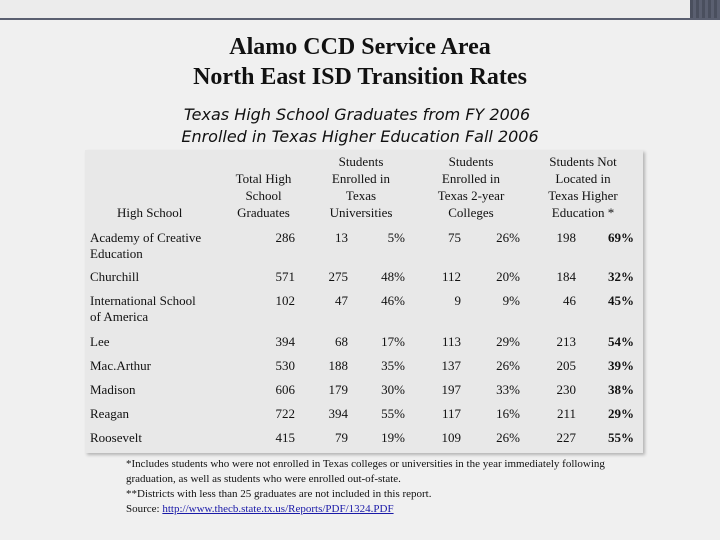 The image size is (720, 540). I want to click on cell-univ-count: 179, so click(338, 389).